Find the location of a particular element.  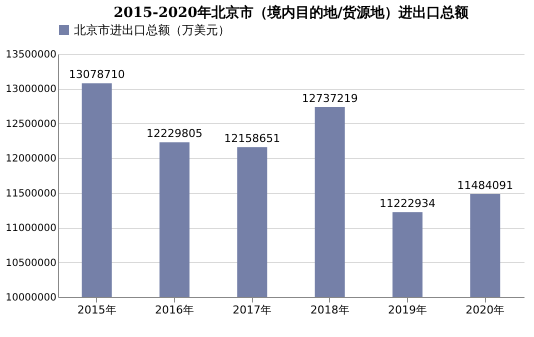

y-tick-label: 12500000 is located at coordinates (31, 124).